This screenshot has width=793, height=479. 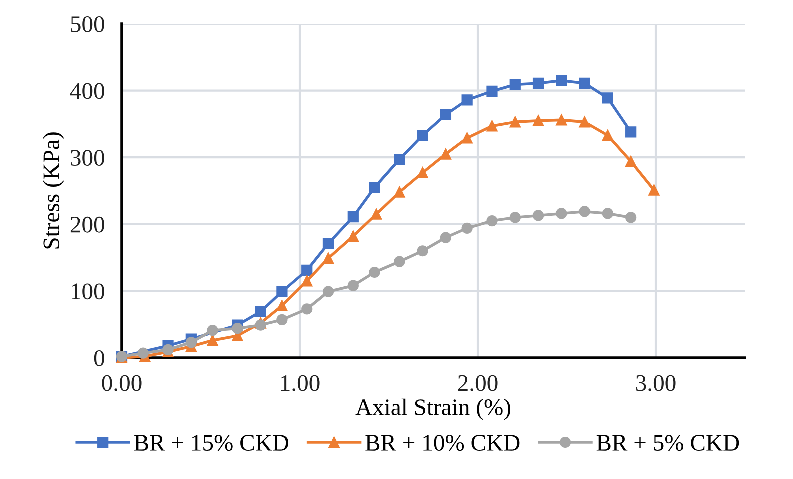 I want to click on x-tick-label: 0.00, so click(x=122, y=383).